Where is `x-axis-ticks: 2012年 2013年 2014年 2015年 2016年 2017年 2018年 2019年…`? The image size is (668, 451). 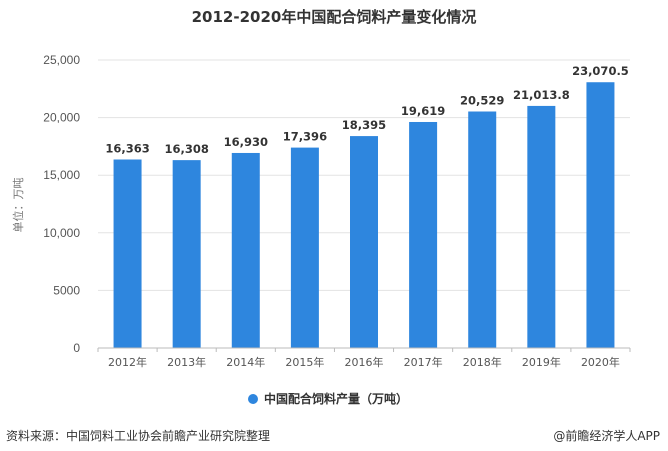 x-axis-ticks: 2012年 2013年 2014年 2015年 2016年 2017年 2018年 2019年… is located at coordinates (364, 358).